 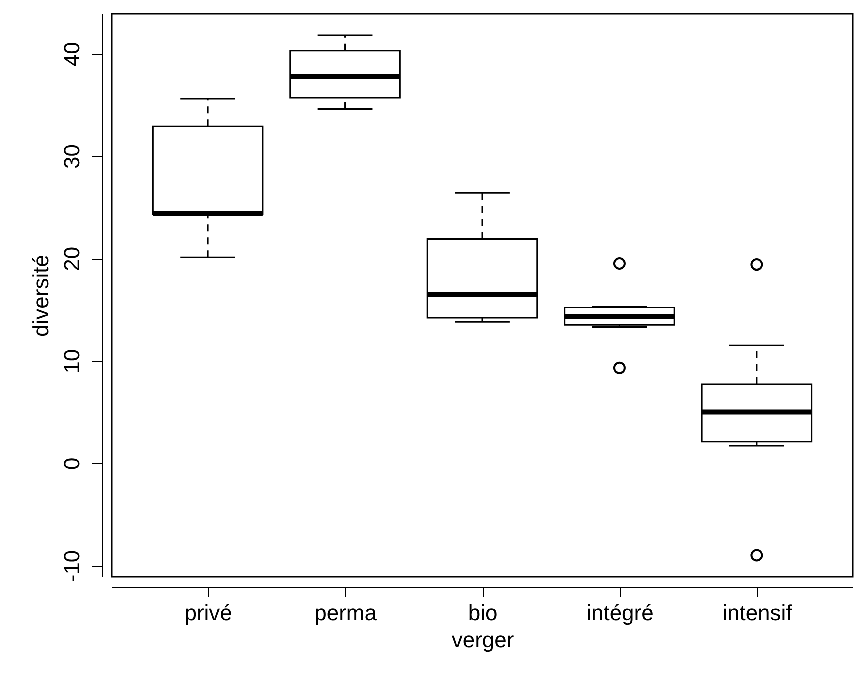 I want to click on y-tick-label: 0, so click(x=72, y=464).